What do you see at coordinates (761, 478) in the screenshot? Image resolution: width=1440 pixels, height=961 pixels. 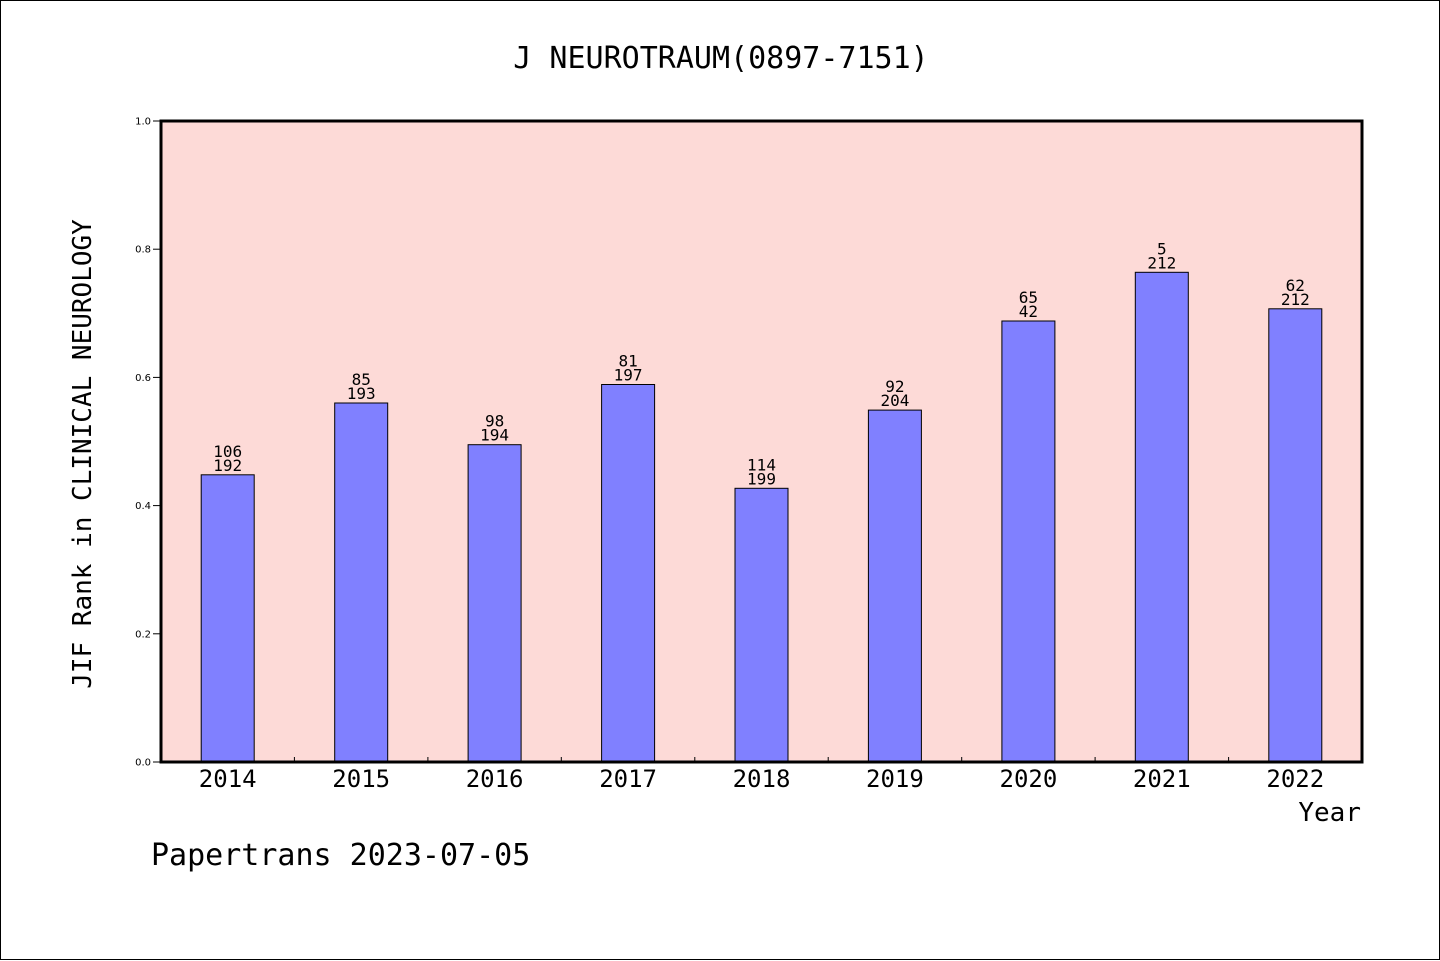 I see `bar-total-label-2018: 199` at bounding box center [761, 478].